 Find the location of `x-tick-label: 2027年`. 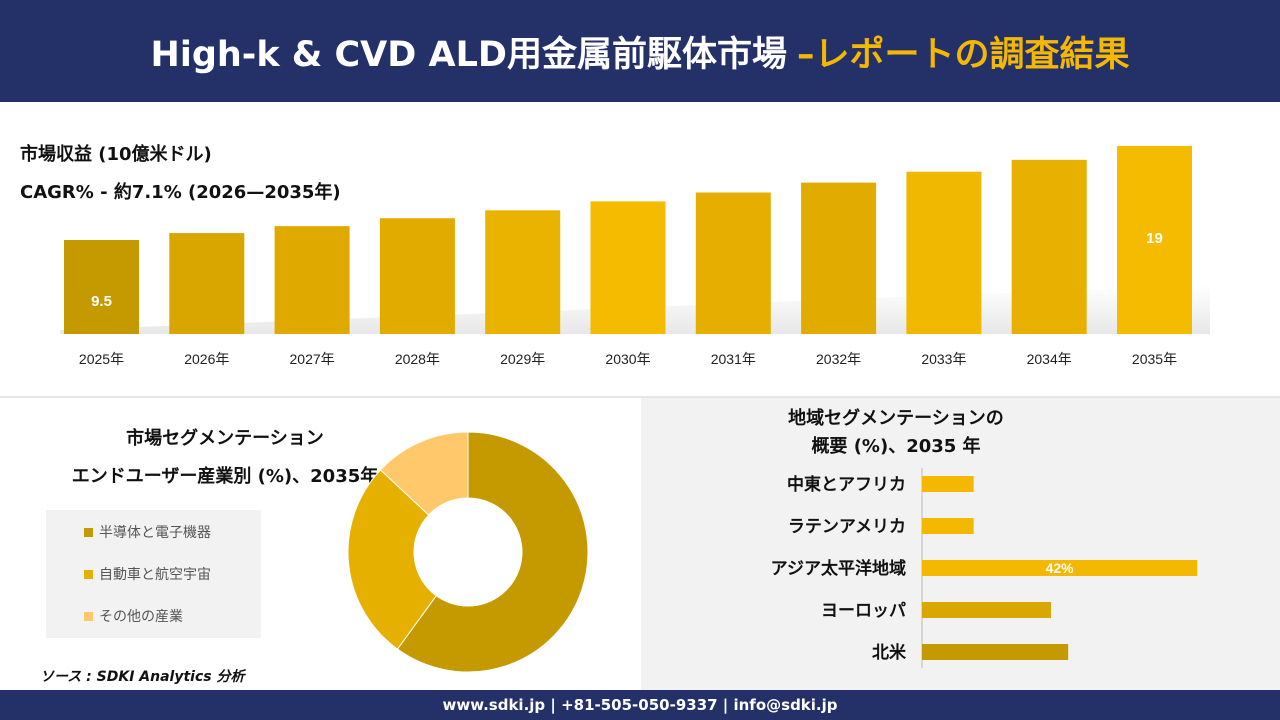

x-tick-label: 2027年 is located at coordinates (312, 359).